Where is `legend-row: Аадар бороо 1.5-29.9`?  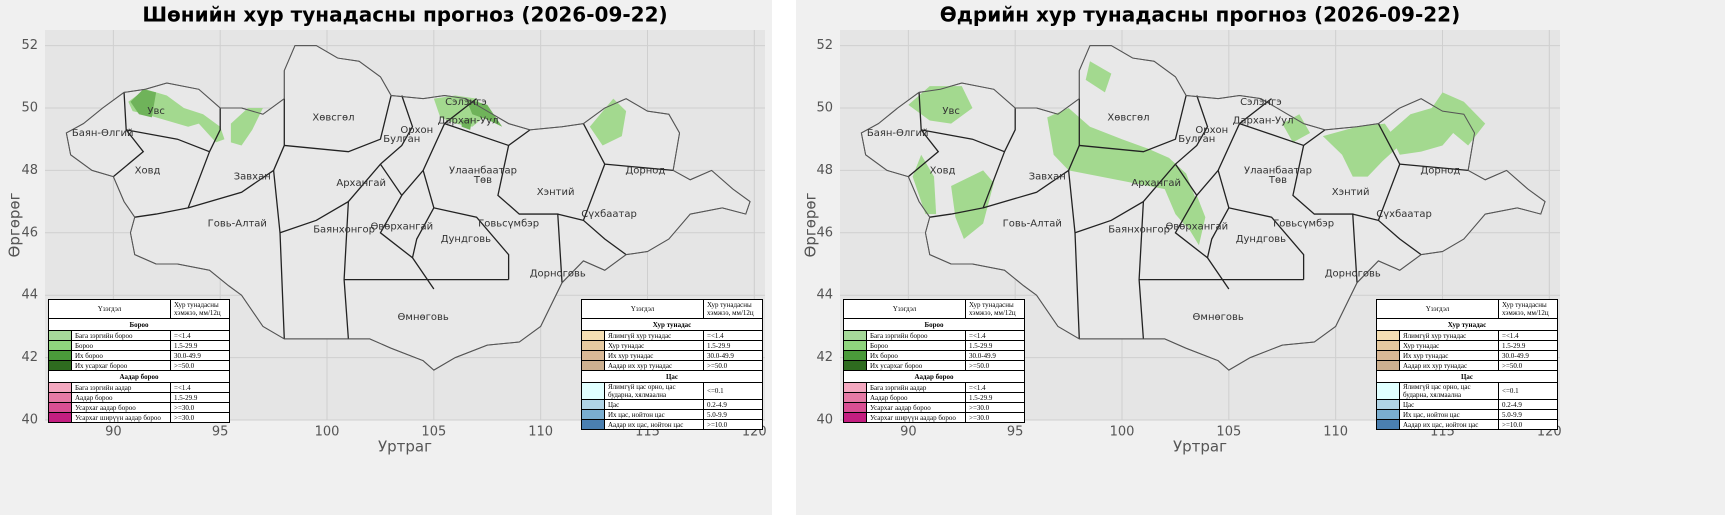 legend-row: Аадар бороо 1.5-29.9 is located at coordinates (934, 397).